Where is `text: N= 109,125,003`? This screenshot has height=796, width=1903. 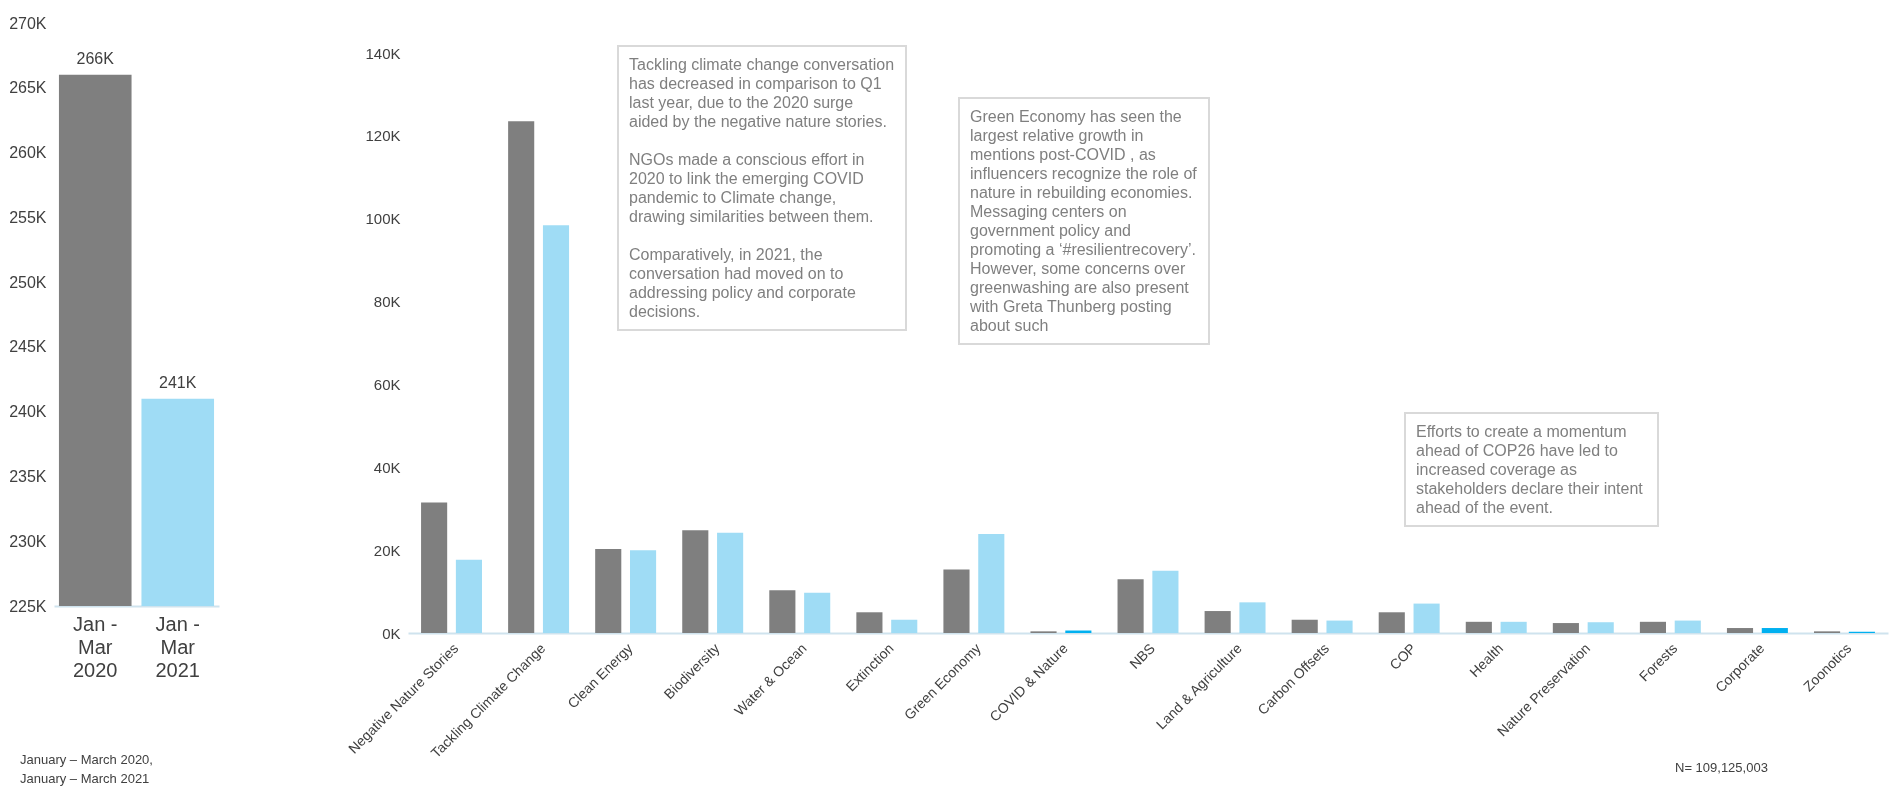 text: N= 109,125,003 is located at coordinates (1721, 768).